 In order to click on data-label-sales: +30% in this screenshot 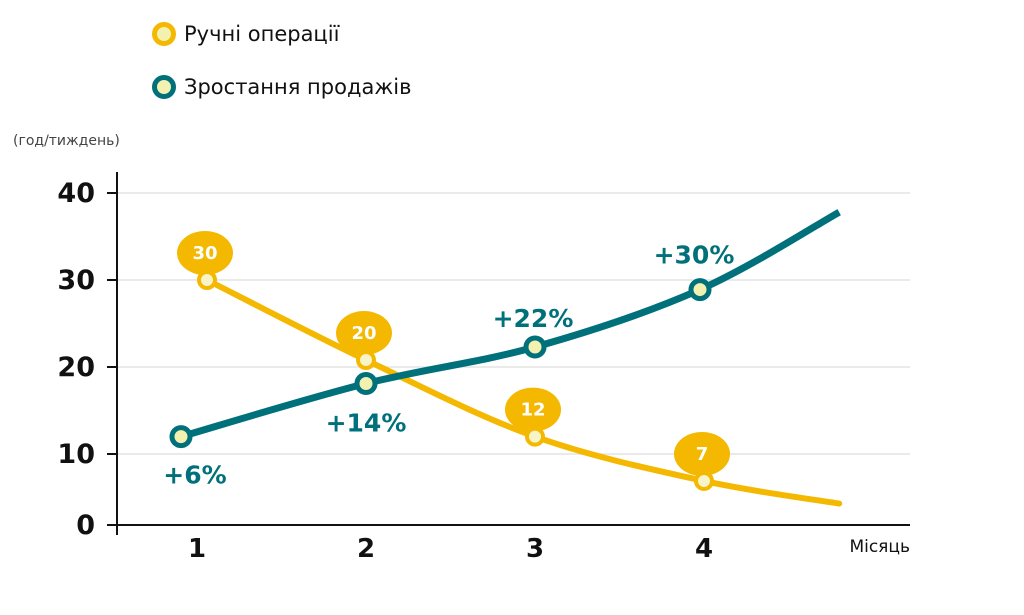, I will do `click(694, 255)`.